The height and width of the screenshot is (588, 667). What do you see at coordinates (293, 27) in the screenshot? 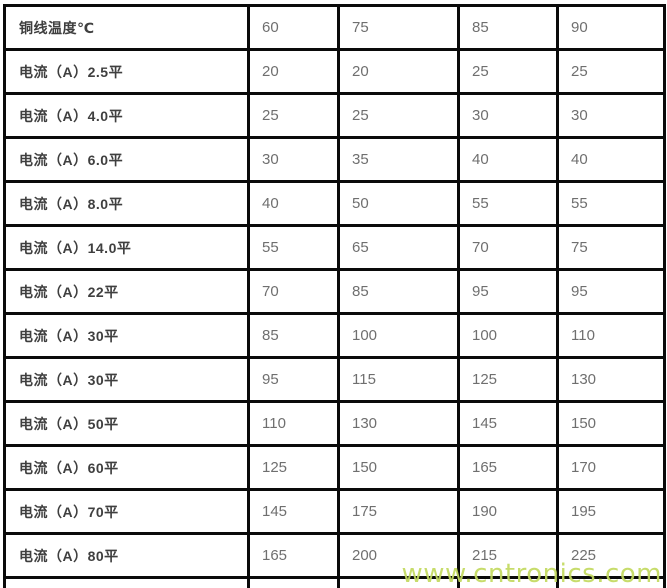
I see `header-value-cell: 60` at bounding box center [293, 27].